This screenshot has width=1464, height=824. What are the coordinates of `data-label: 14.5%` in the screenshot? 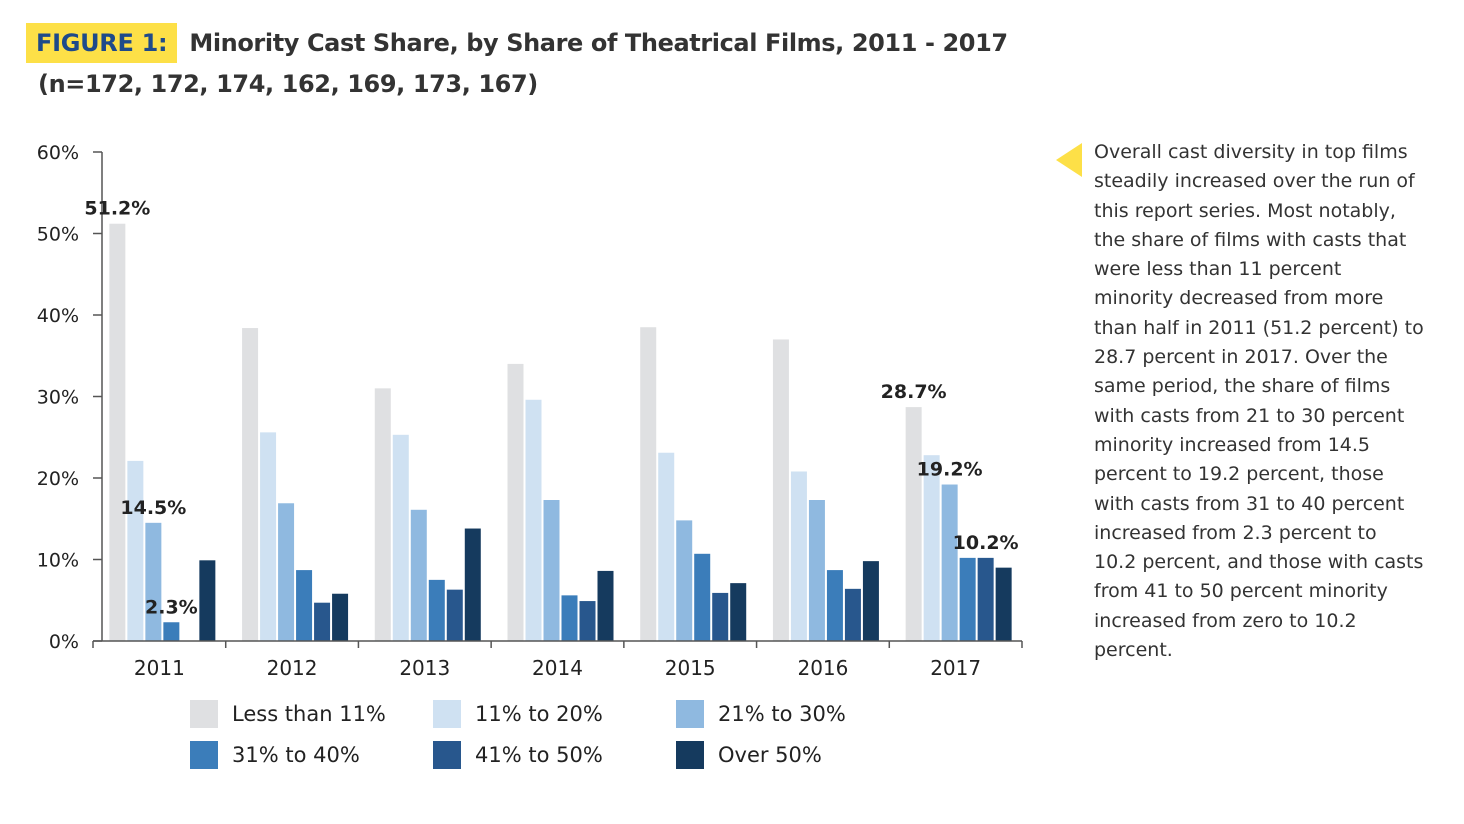 It's located at (153, 508).